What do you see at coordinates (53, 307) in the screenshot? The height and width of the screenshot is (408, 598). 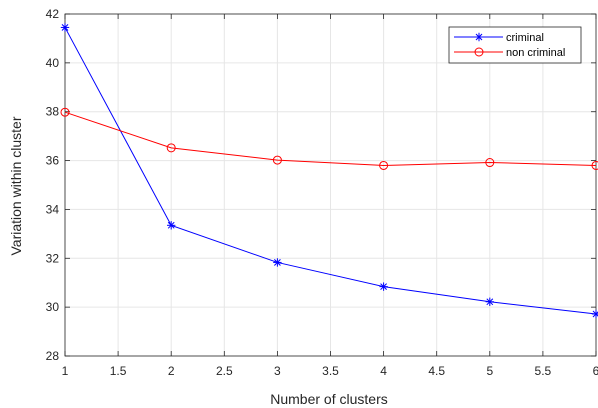 I see `y-tick-label: 30` at bounding box center [53, 307].